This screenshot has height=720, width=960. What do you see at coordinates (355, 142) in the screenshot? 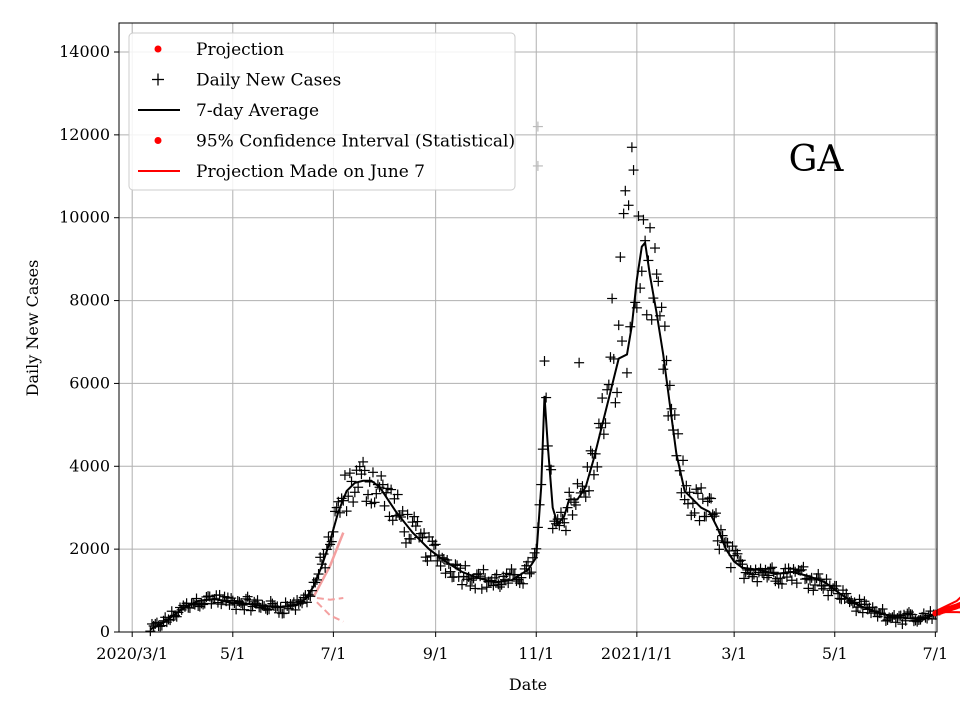
I see `legend-label: 95% Confidence Interval (Statistical)` at bounding box center [355, 142].